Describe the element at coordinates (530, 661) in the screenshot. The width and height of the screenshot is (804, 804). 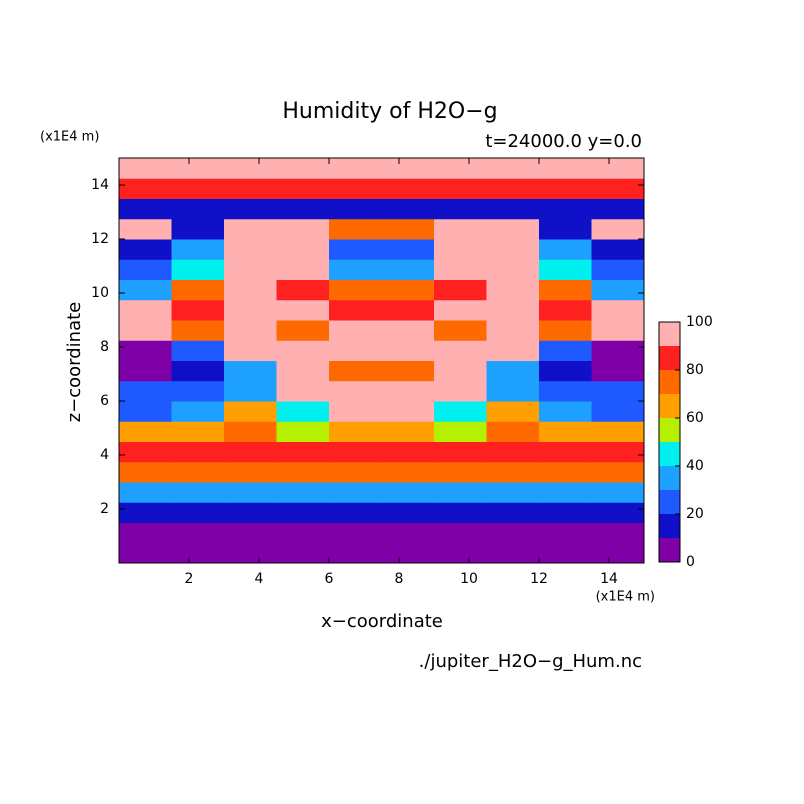
I see `footnote: ./jupiter_H2O−g_Hum.nc` at that location.